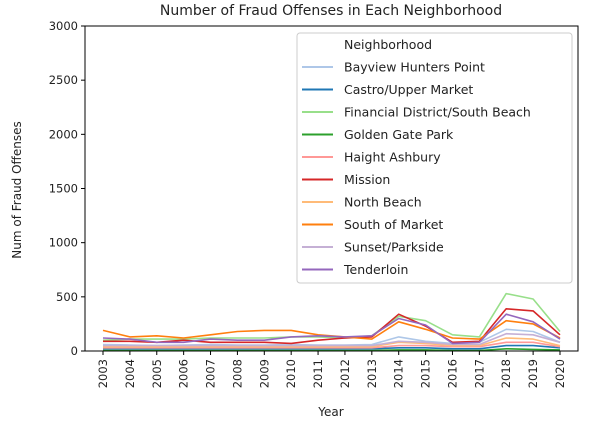 The width and height of the screenshot is (592, 424). What do you see at coordinates (388, 44) in the screenshot?
I see `legend-title: Neighborhood` at bounding box center [388, 44].